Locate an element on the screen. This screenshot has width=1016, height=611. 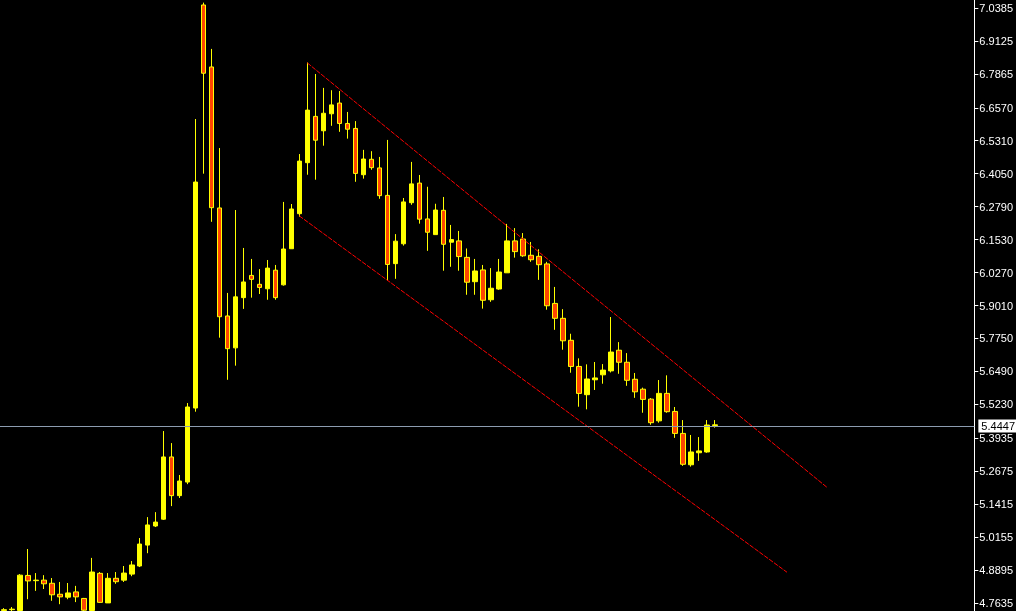
y-tick-label: 6.9125 is located at coordinates (996, 40).